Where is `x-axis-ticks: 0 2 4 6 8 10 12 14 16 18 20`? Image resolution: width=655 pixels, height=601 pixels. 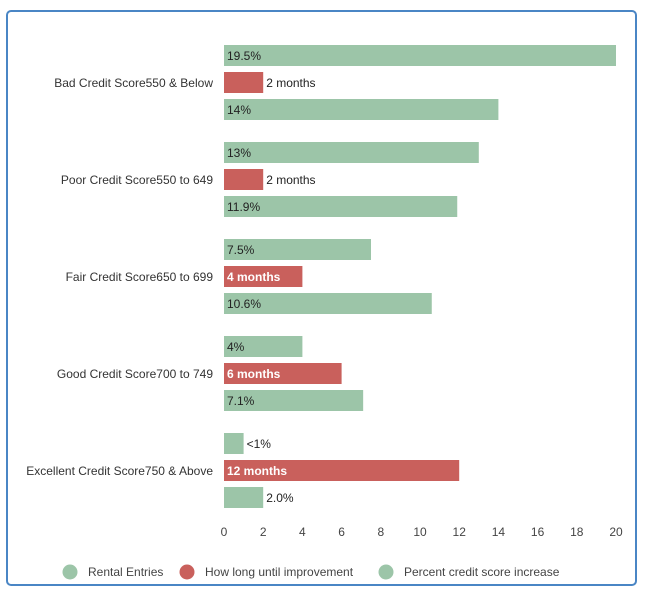 x-axis-ticks: 0 2 4 6 8 10 12 14 16 18 20 is located at coordinates (422, 532).